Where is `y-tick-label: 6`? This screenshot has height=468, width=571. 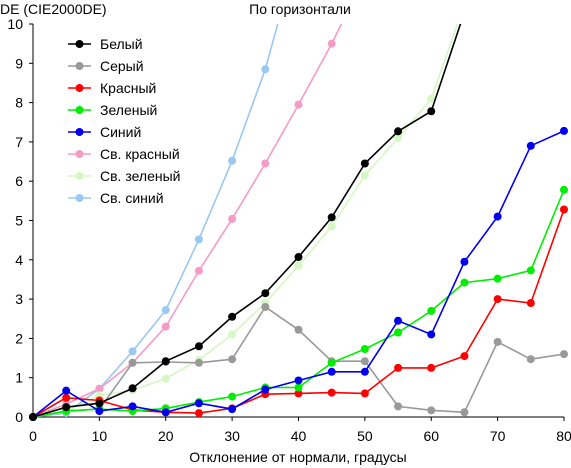
y-tick-label: 6 is located at coordinates (19, 181).